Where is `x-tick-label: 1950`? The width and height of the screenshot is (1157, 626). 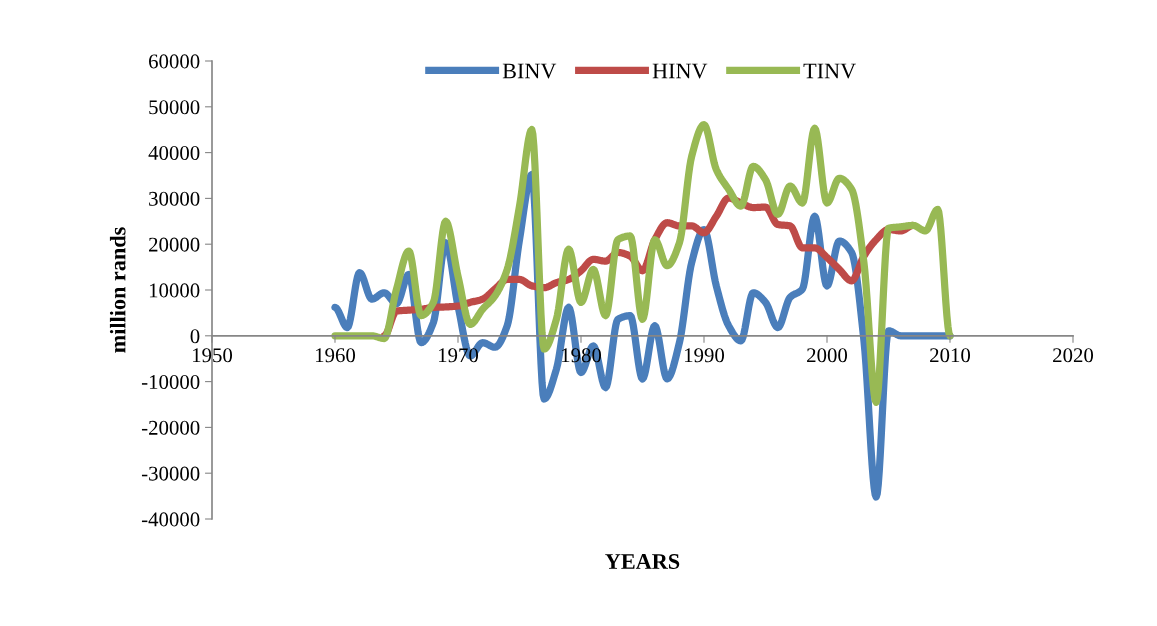 x-tick-label: 1950 is located at coordinates (213, 355).